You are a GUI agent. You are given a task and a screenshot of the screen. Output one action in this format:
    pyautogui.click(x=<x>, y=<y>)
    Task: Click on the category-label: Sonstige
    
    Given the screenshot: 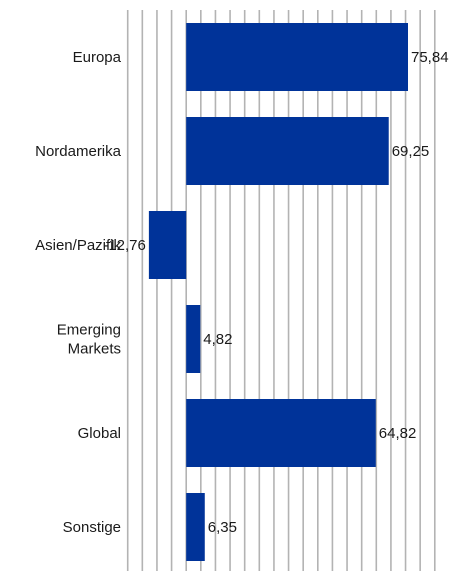 What is the action you would take?
    pyautogui.click(x=92, y=527)
    